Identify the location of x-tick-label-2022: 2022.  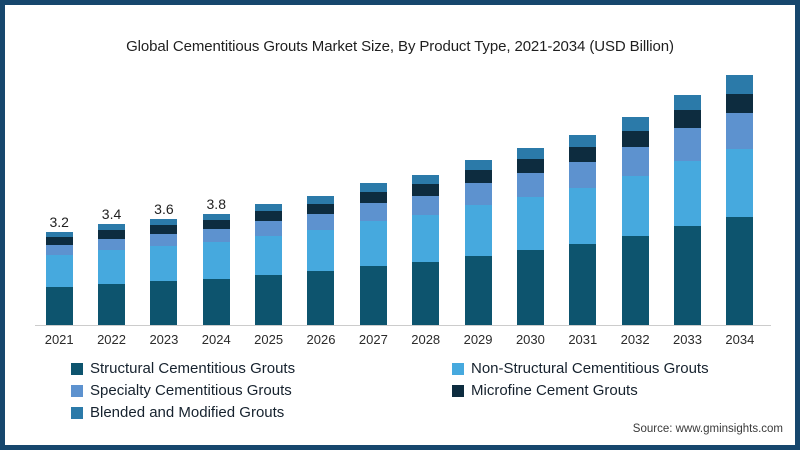
(111, 339).